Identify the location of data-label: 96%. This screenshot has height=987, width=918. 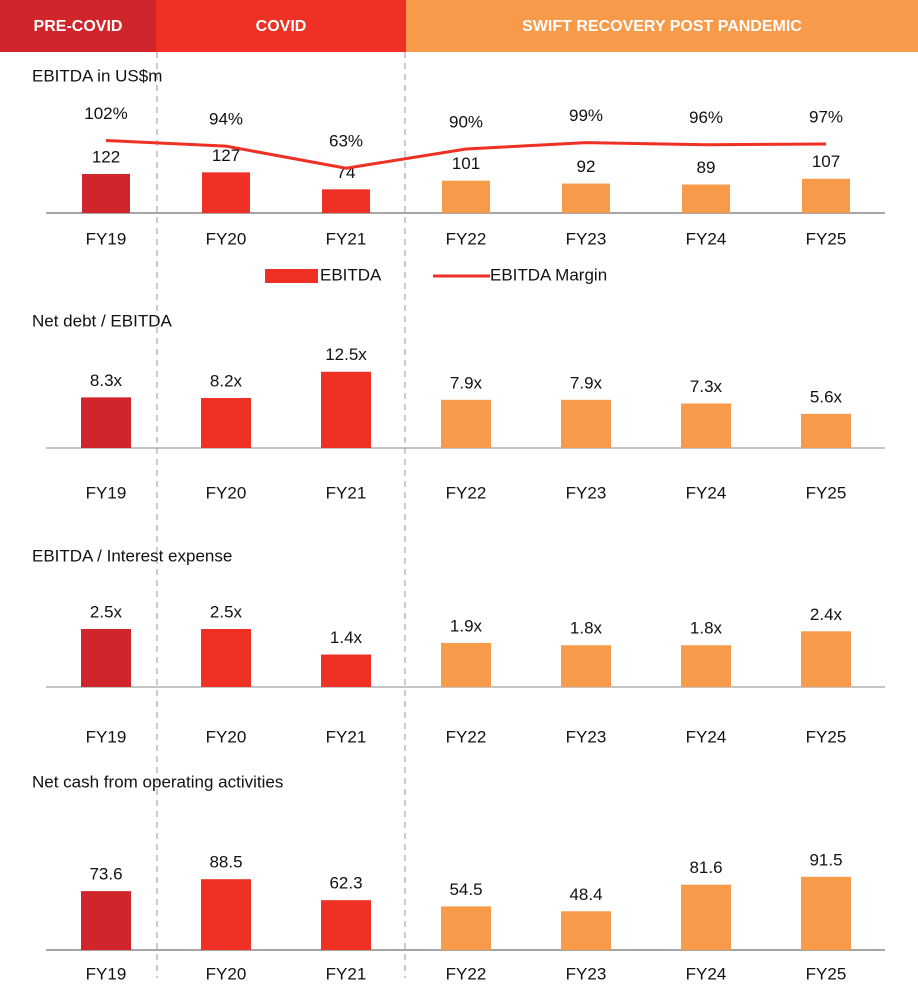
(706, 117).